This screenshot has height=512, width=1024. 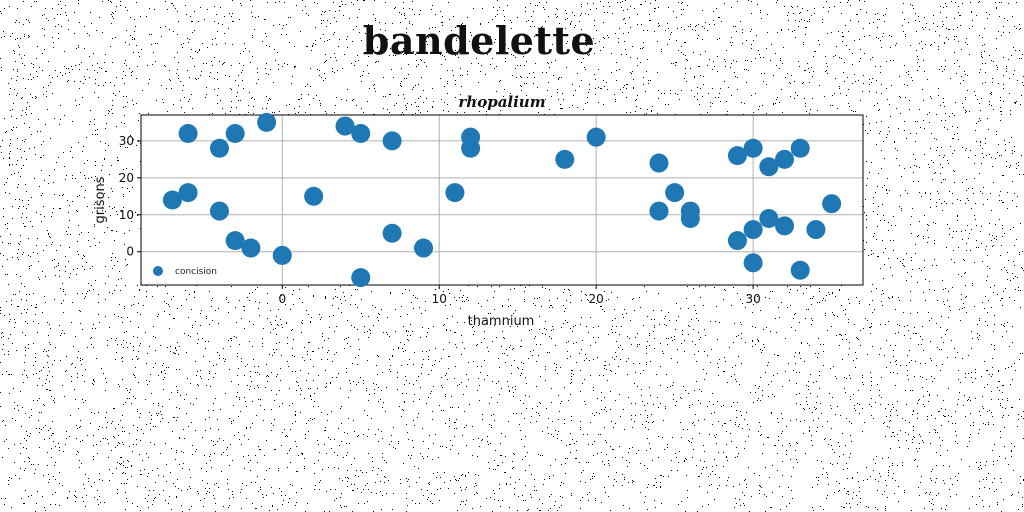 What do you see at coordinates (596, 299) in the screenshot?
I see `x-tick-label: 20` at bounding box center [596, 299].